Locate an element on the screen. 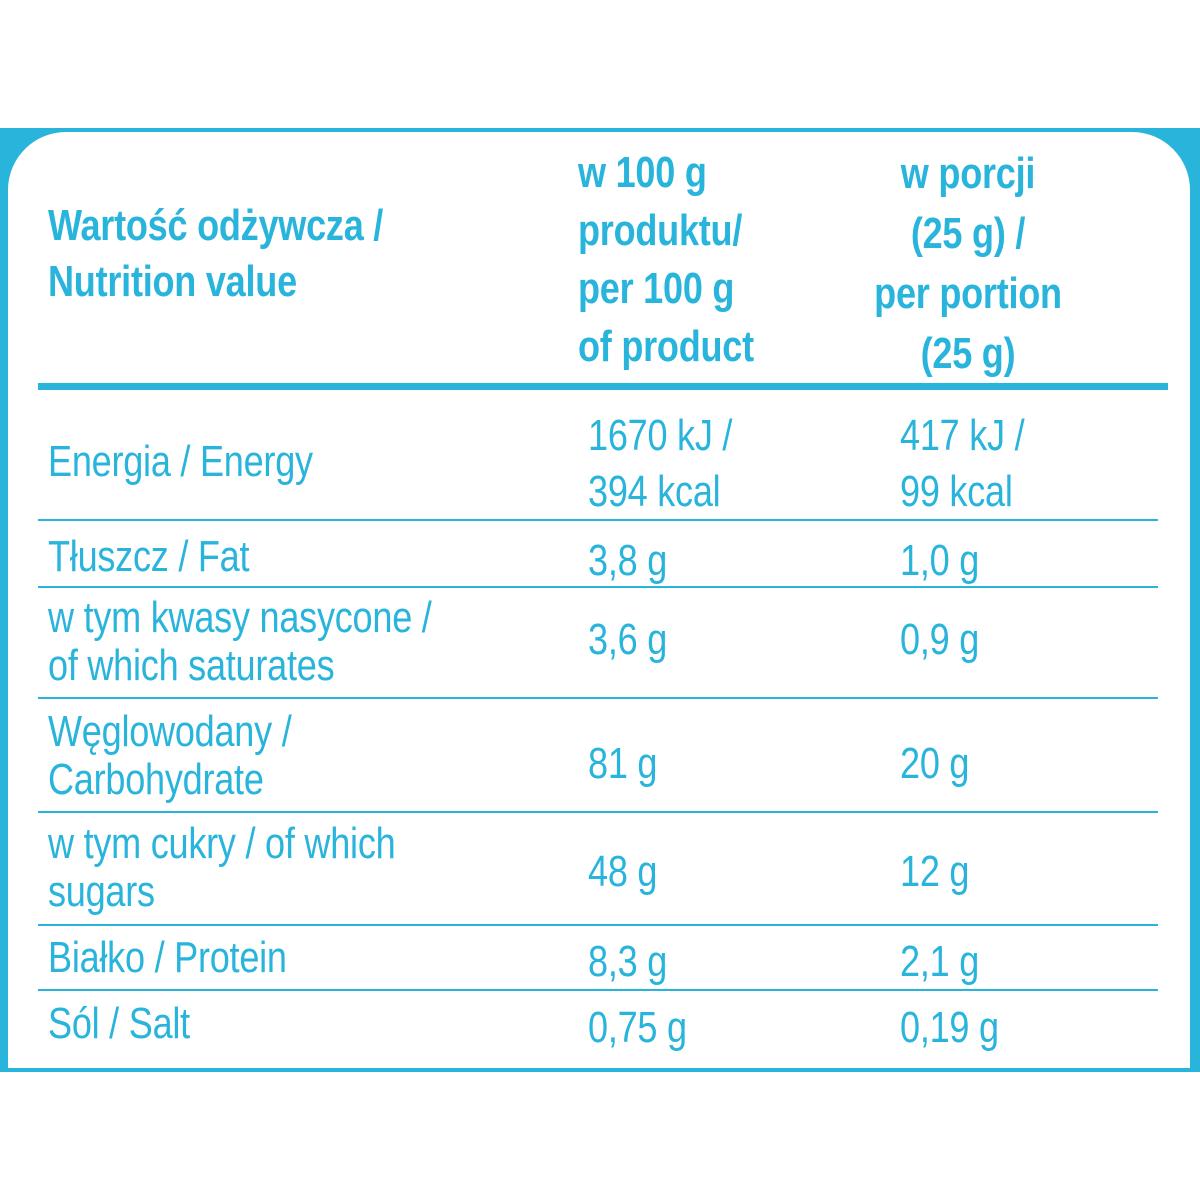 The width and height of the screenshot is (1200, 1200). header-nutrition-value: Wartość odżywcza / Nutrition value is located at coordinates (216, 253).